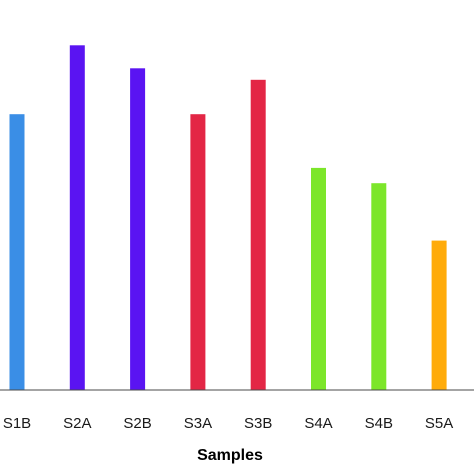 This screenshot has width=474, height=474. What do you see at coordinates (77, 423) in the screenshot?
I see `x-tick-label-s2a: S2A` at bounding box center [77, 423].